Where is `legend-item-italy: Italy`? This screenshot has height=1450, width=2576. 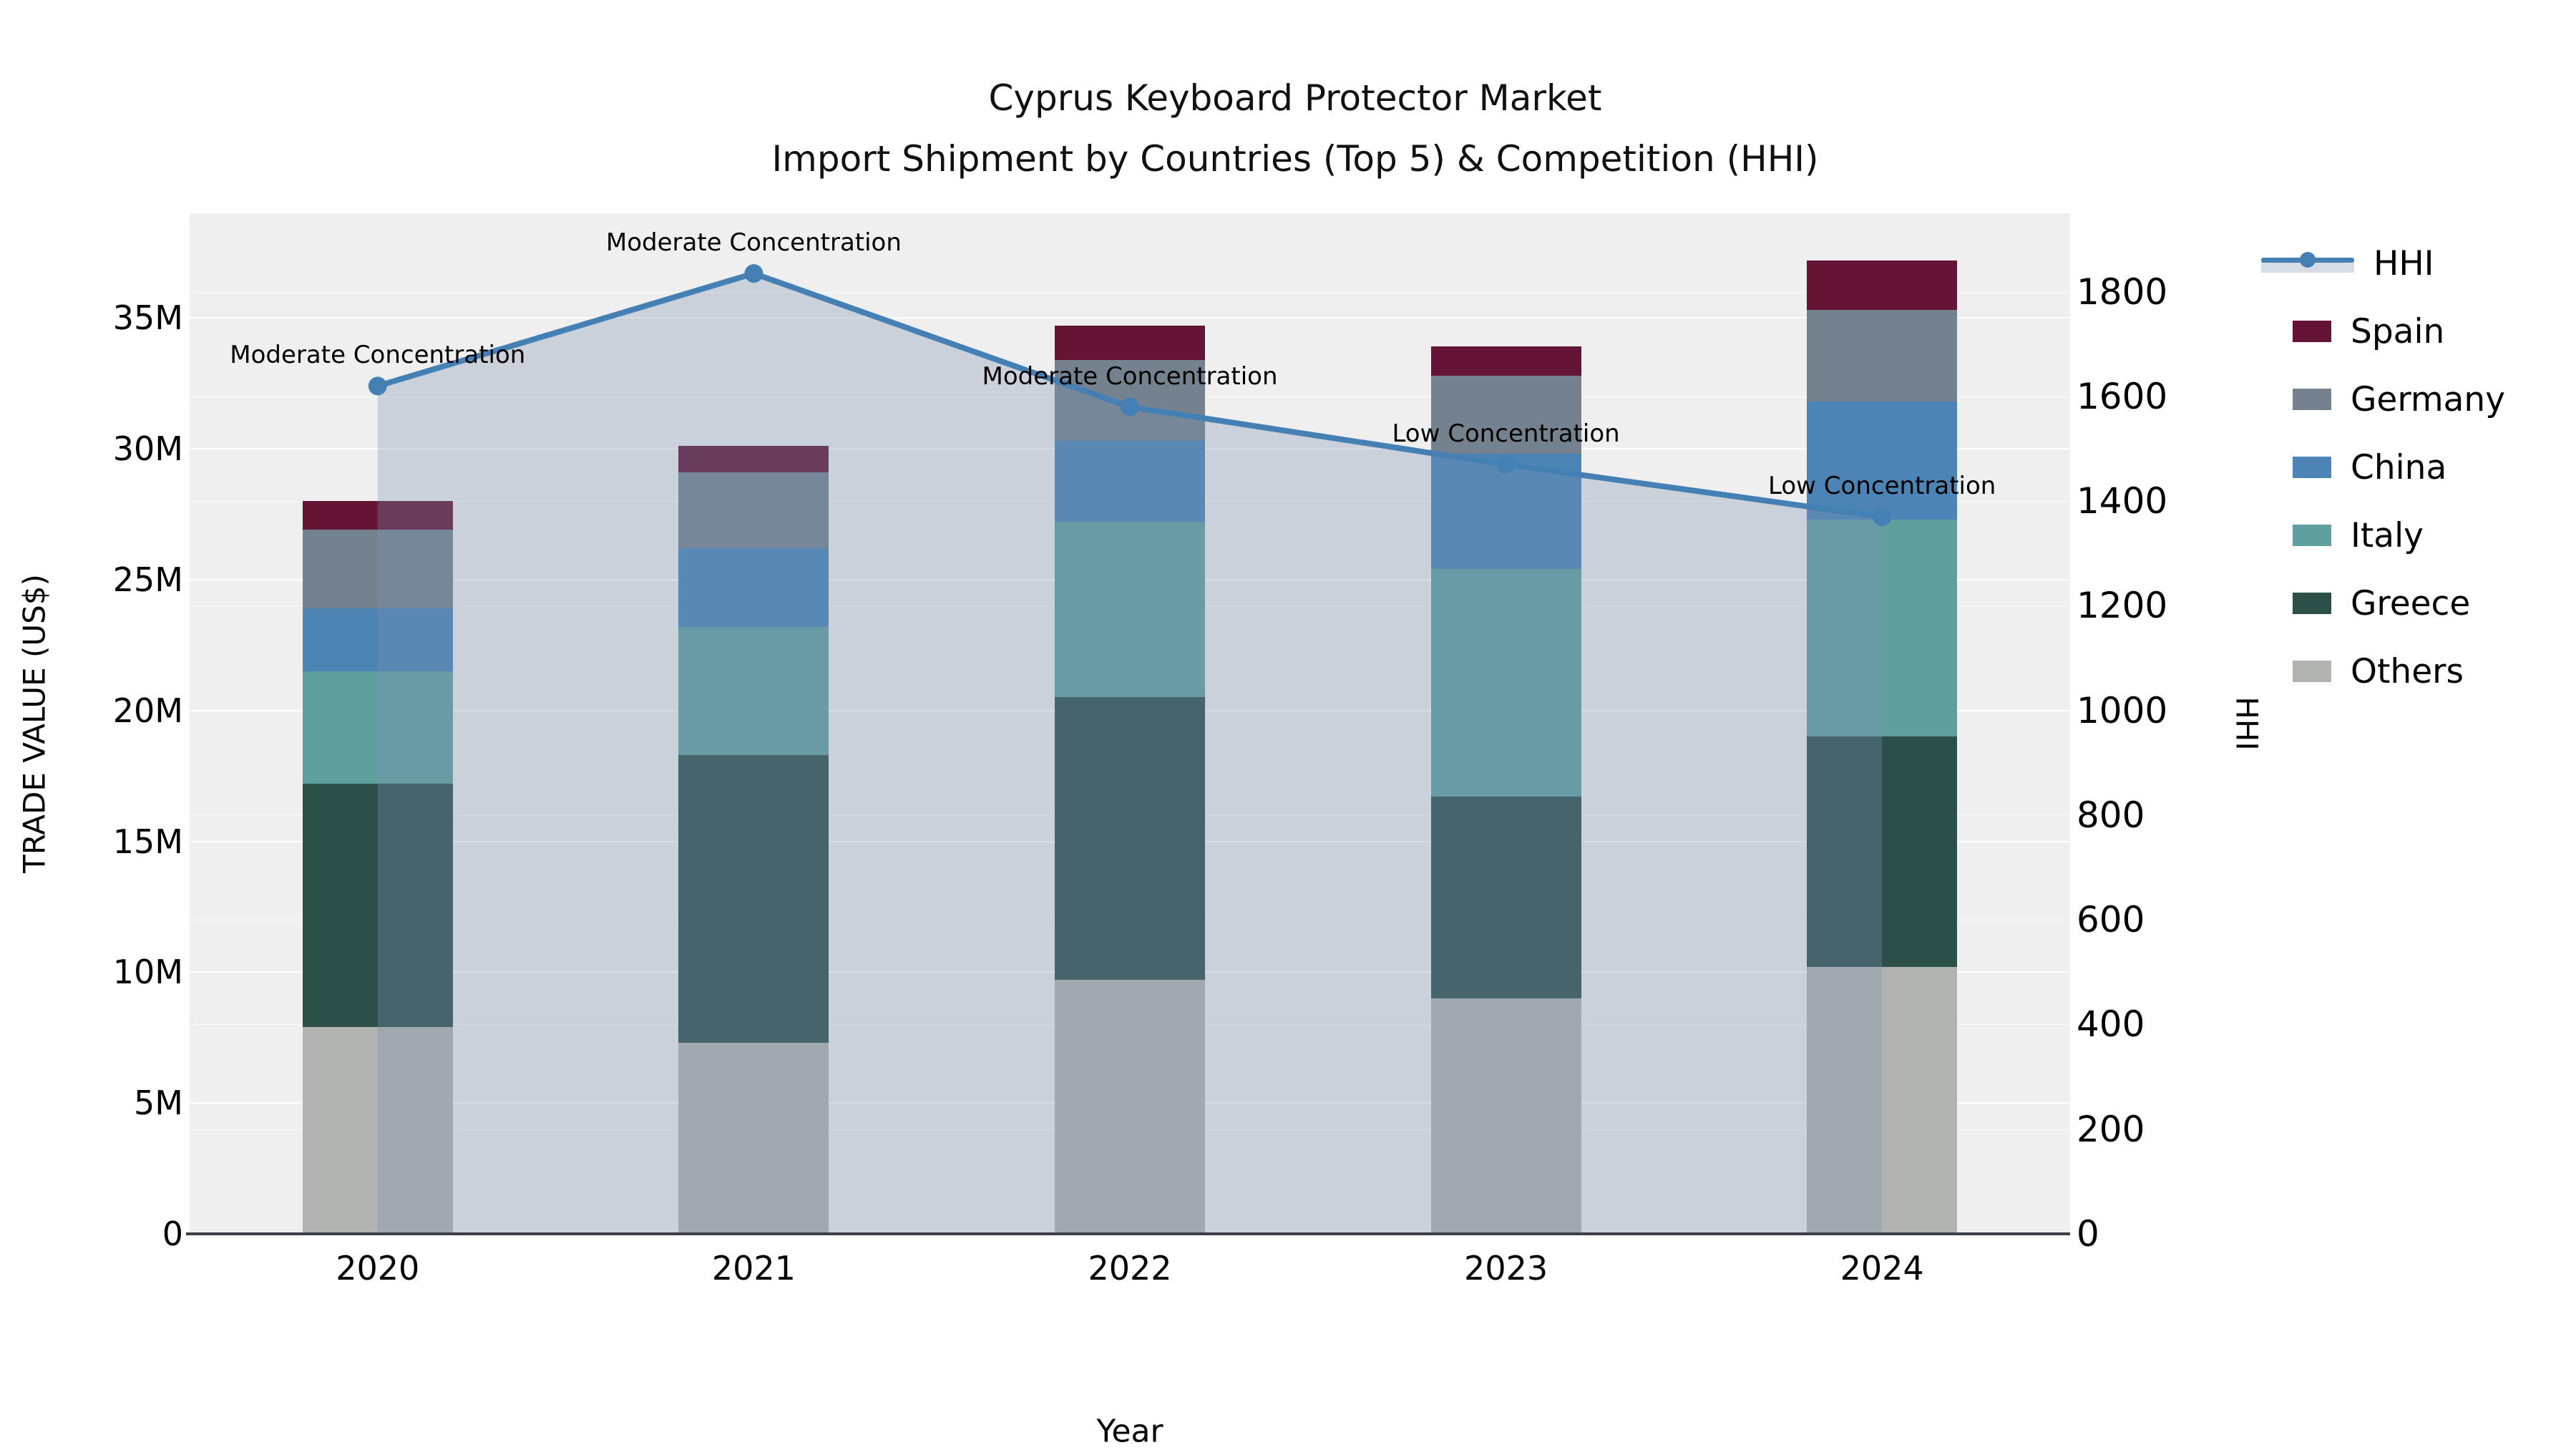
legend-item-italy: Italy is located at coordinates (2342, 535).